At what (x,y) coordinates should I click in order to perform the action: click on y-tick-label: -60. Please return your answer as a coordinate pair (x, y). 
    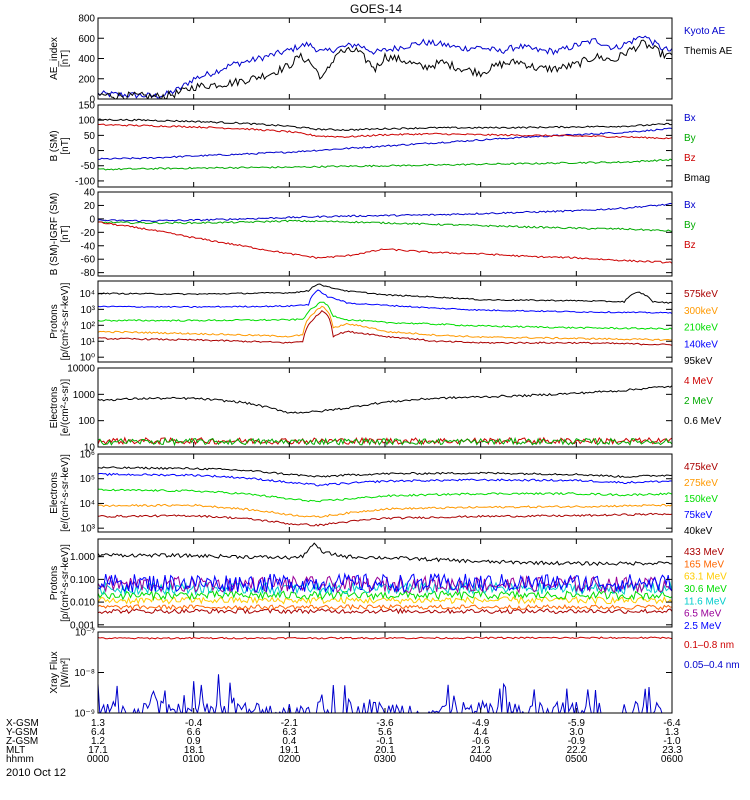
    Looking at the image, I should click on (88, 260).